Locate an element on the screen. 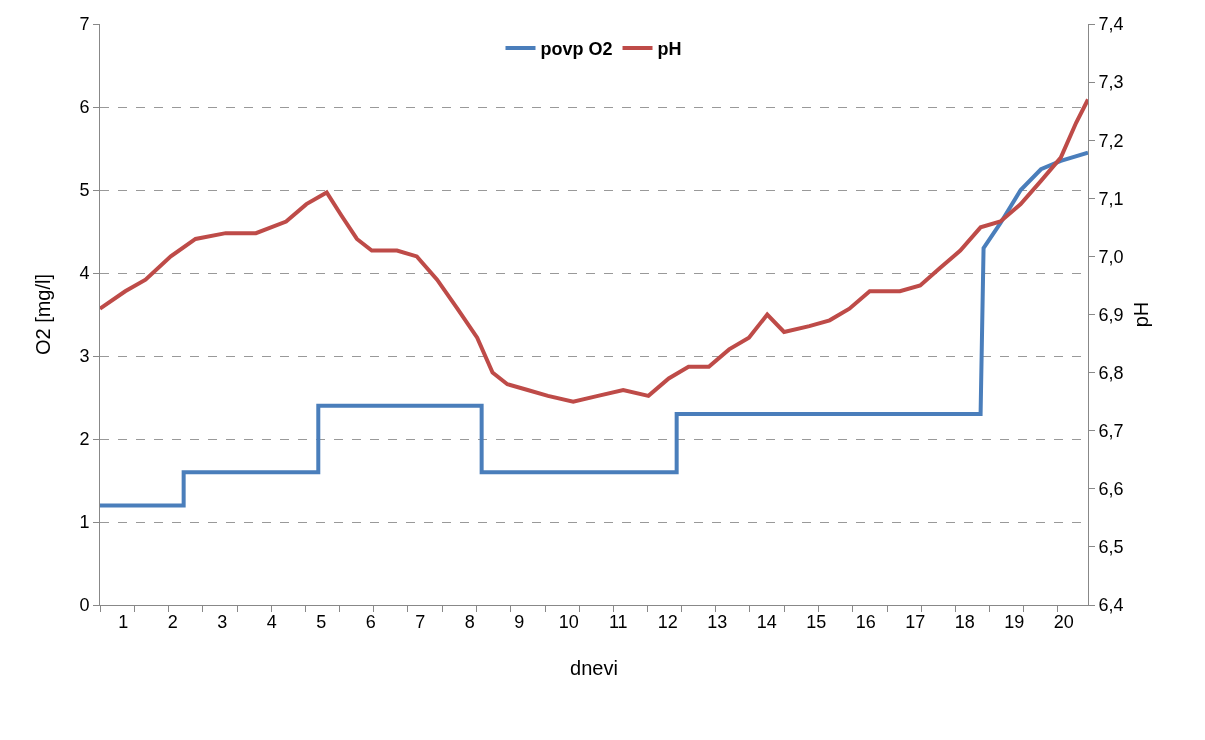 The width and height of the screenshot is (1205, 740). y2-tick-label: 6,5 is located at coordinates (1111, 547).